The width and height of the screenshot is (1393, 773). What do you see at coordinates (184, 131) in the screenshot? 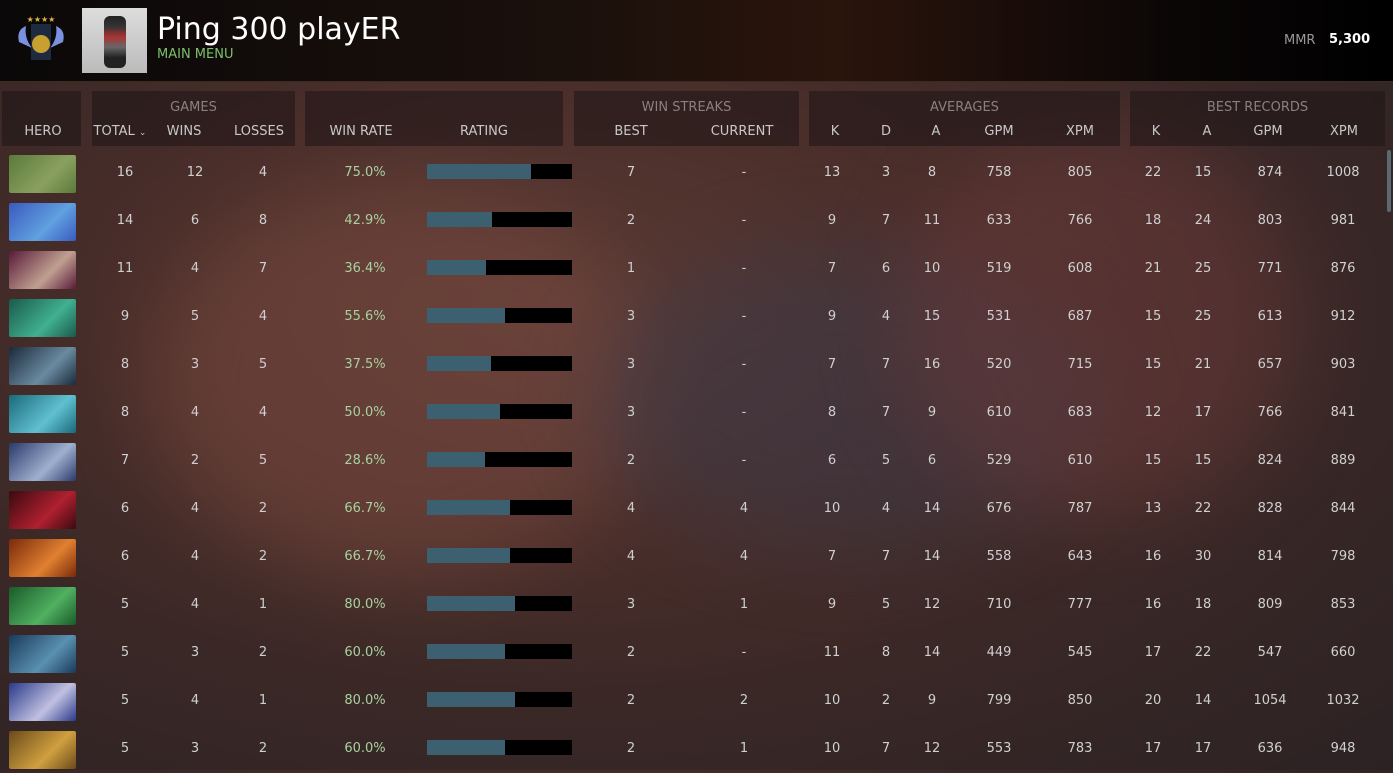
I see `col-wins: WINS` at bounding box center [184, 131].